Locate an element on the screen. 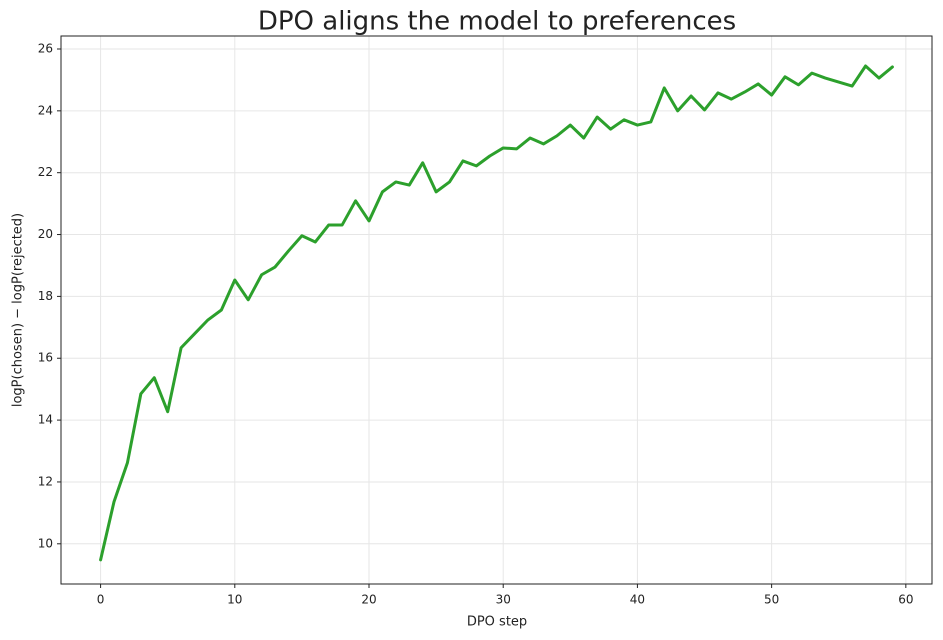  y-tick-label: 18 is located at coordinates (45, 296).